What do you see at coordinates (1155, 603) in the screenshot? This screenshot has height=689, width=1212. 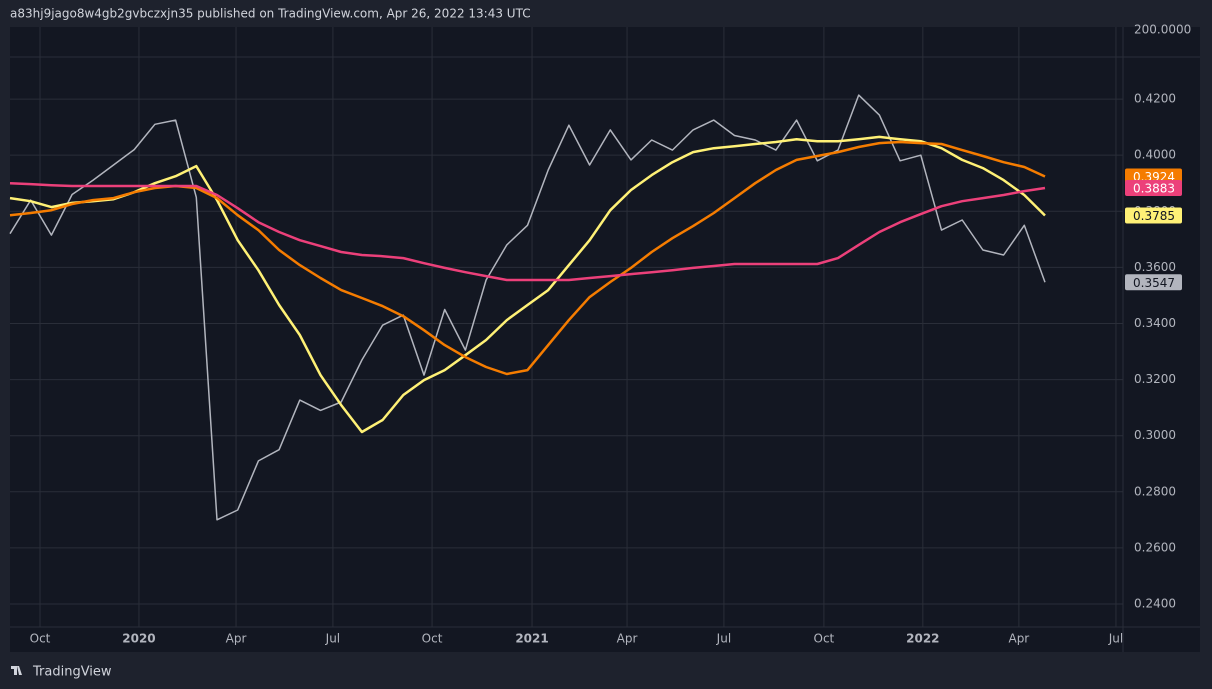 I see `y-tick-label: 0.2400` at bounding box center [1155, 603].